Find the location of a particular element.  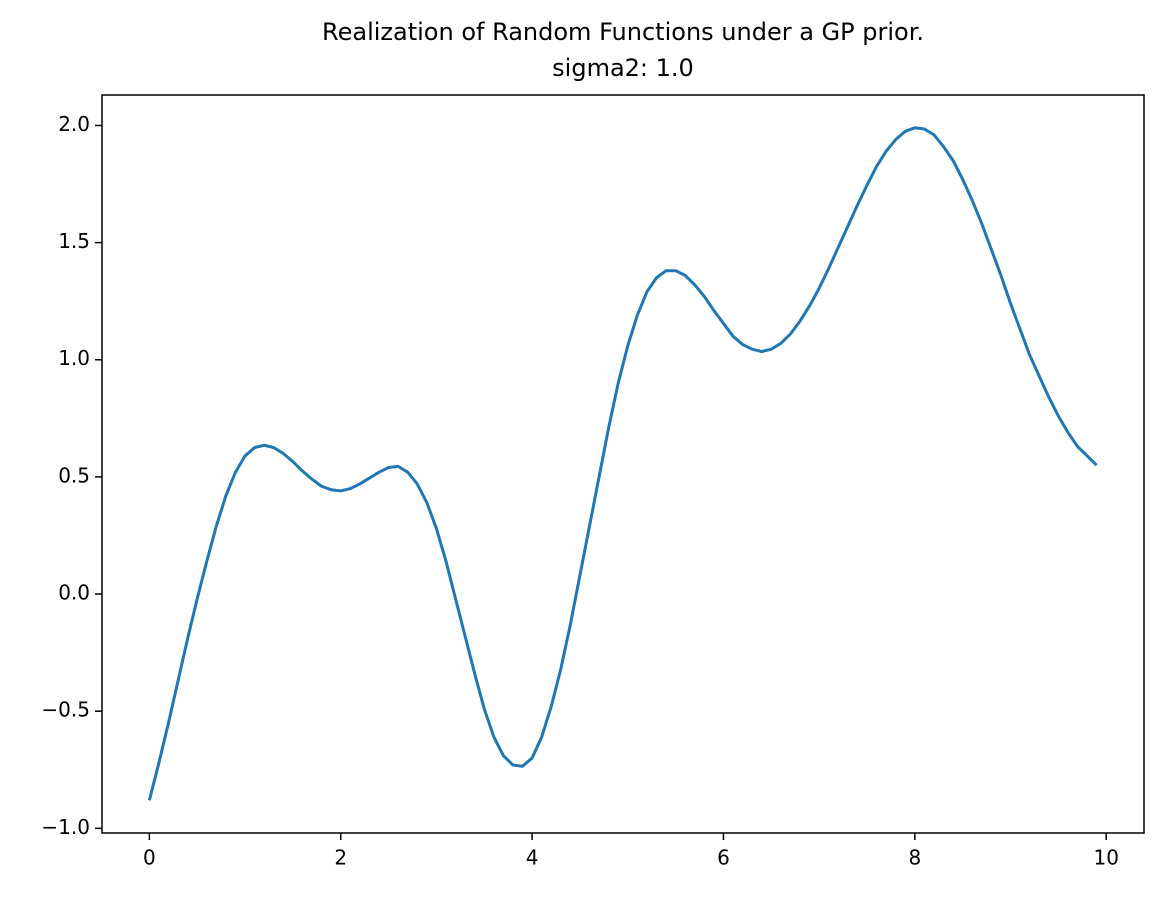

x-tick-label: 0 is located at coordinates (149, 858).